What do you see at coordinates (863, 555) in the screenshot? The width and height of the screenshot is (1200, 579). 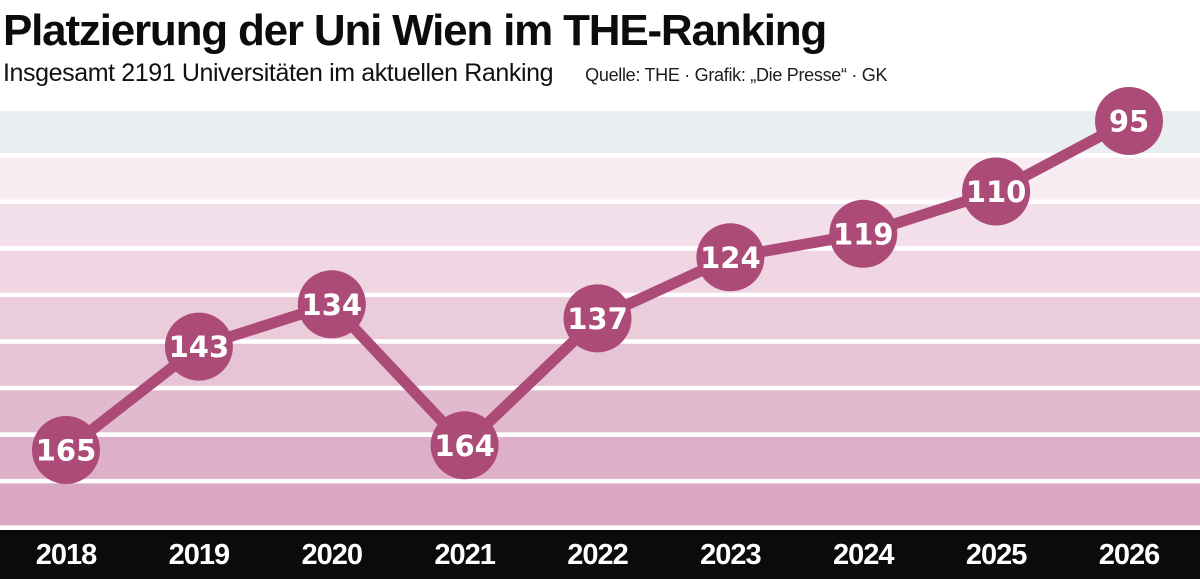 I see `x-axis-label-2024: 2024` at bounding box center [863, 555].